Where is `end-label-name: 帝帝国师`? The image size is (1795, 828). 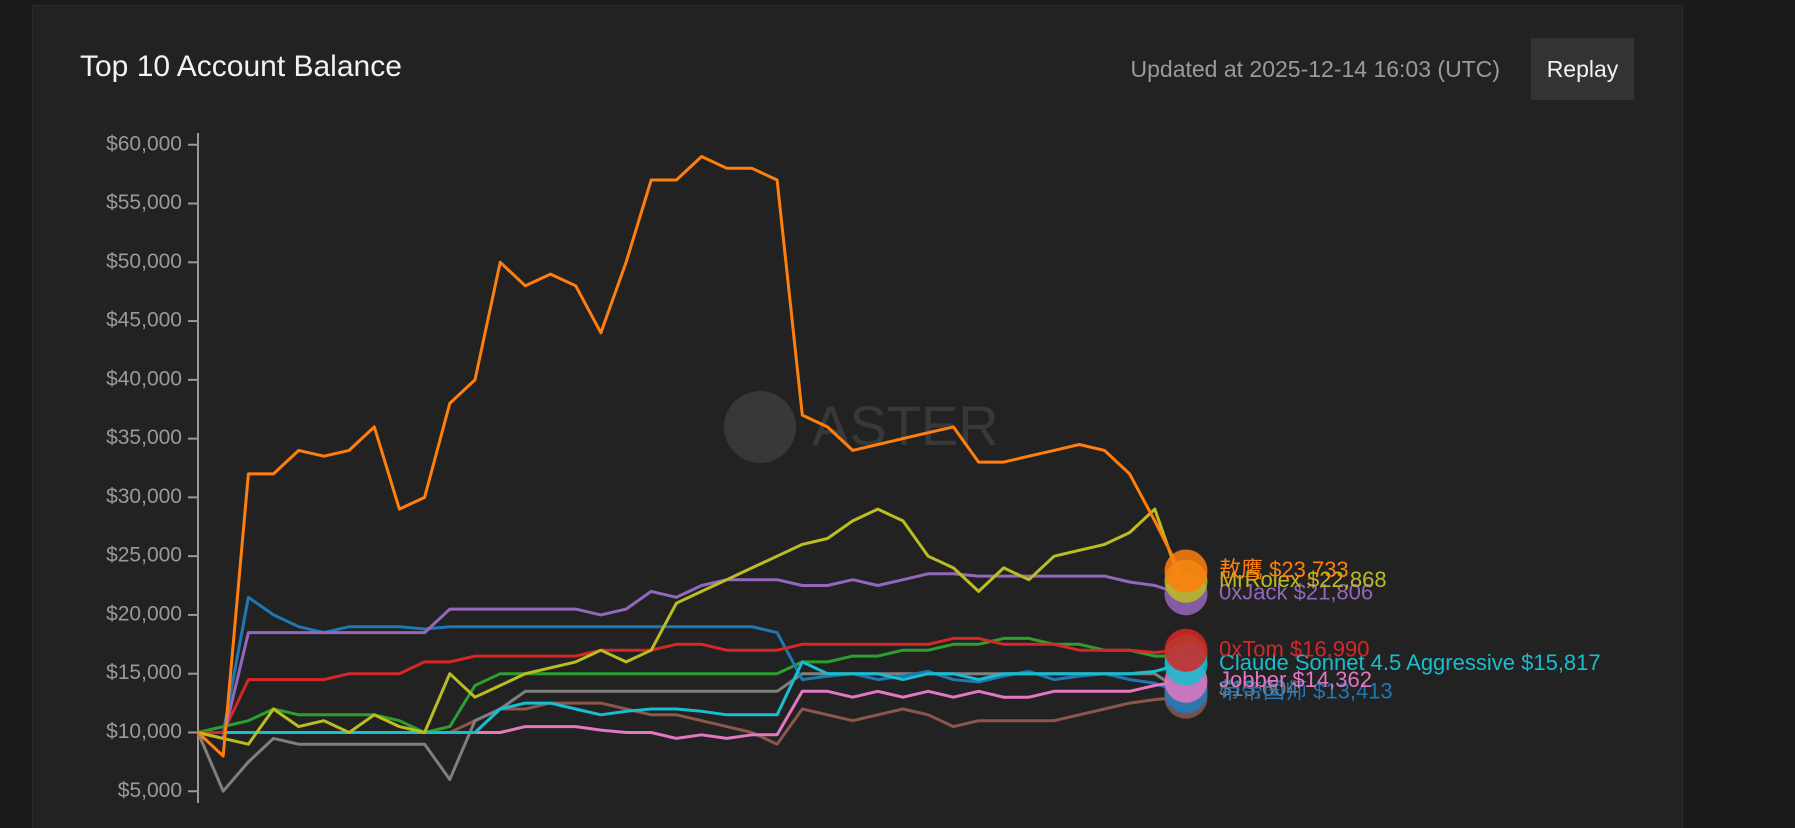
end-label-name: 帝帝国师 is located at coordinates (1263, 690).